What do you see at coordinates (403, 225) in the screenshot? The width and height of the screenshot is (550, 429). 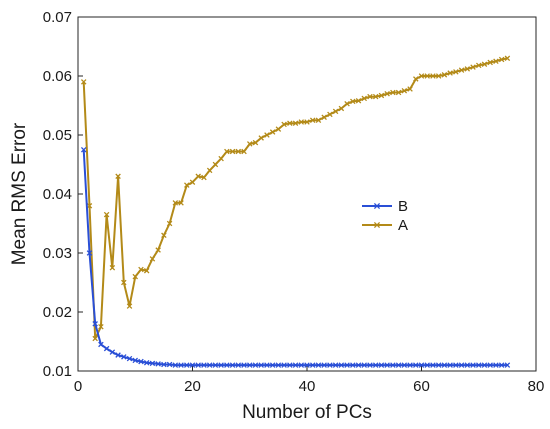 I see `legend-label: A` at bounding box center [403, 225].